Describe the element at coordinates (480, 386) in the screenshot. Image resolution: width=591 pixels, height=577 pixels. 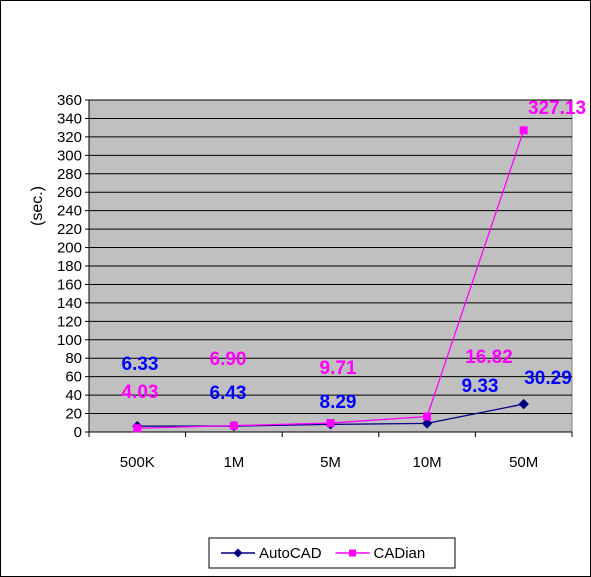
I see `data-label-autocad: 9.33` at that location.